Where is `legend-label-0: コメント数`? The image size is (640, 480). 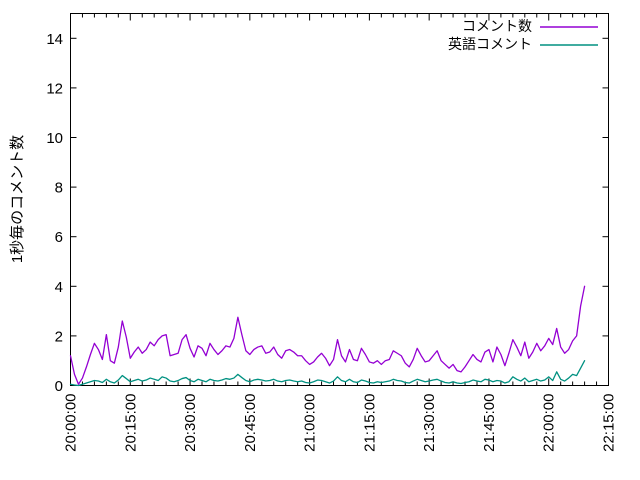 legend-label-0: コメント数 is located at coordinates (497, 26).